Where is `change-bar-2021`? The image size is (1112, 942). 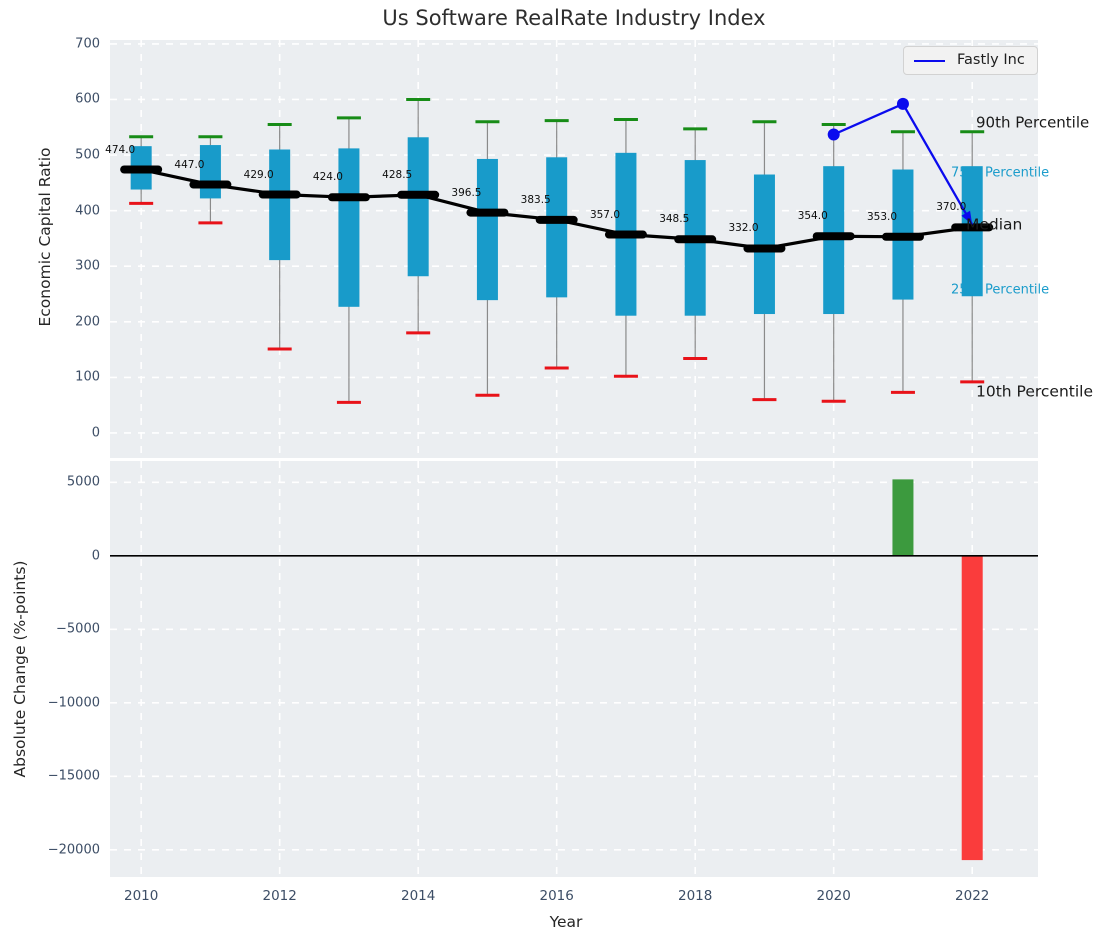 change-bar-2021 is located at coordinates (903, 517).